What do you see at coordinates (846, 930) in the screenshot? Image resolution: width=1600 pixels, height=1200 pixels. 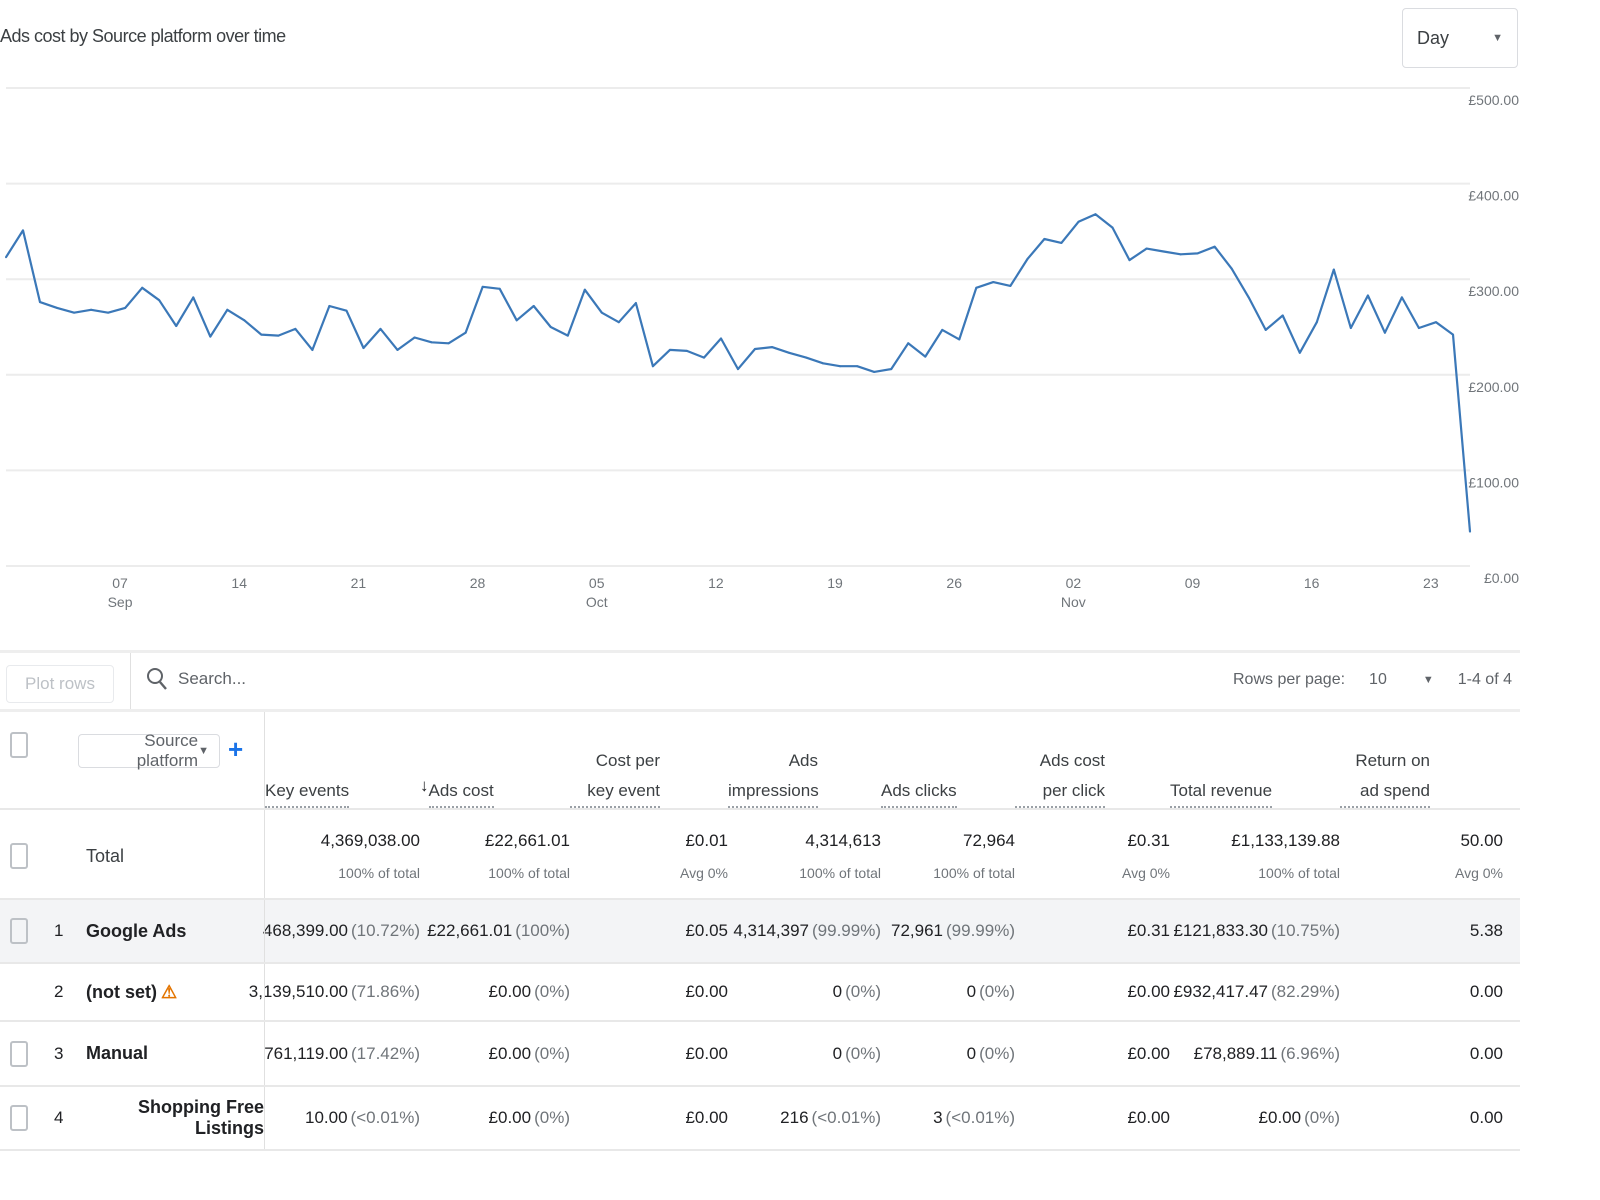 I see `cell-percent: (99.99%)` at bounding box center [846, 930].